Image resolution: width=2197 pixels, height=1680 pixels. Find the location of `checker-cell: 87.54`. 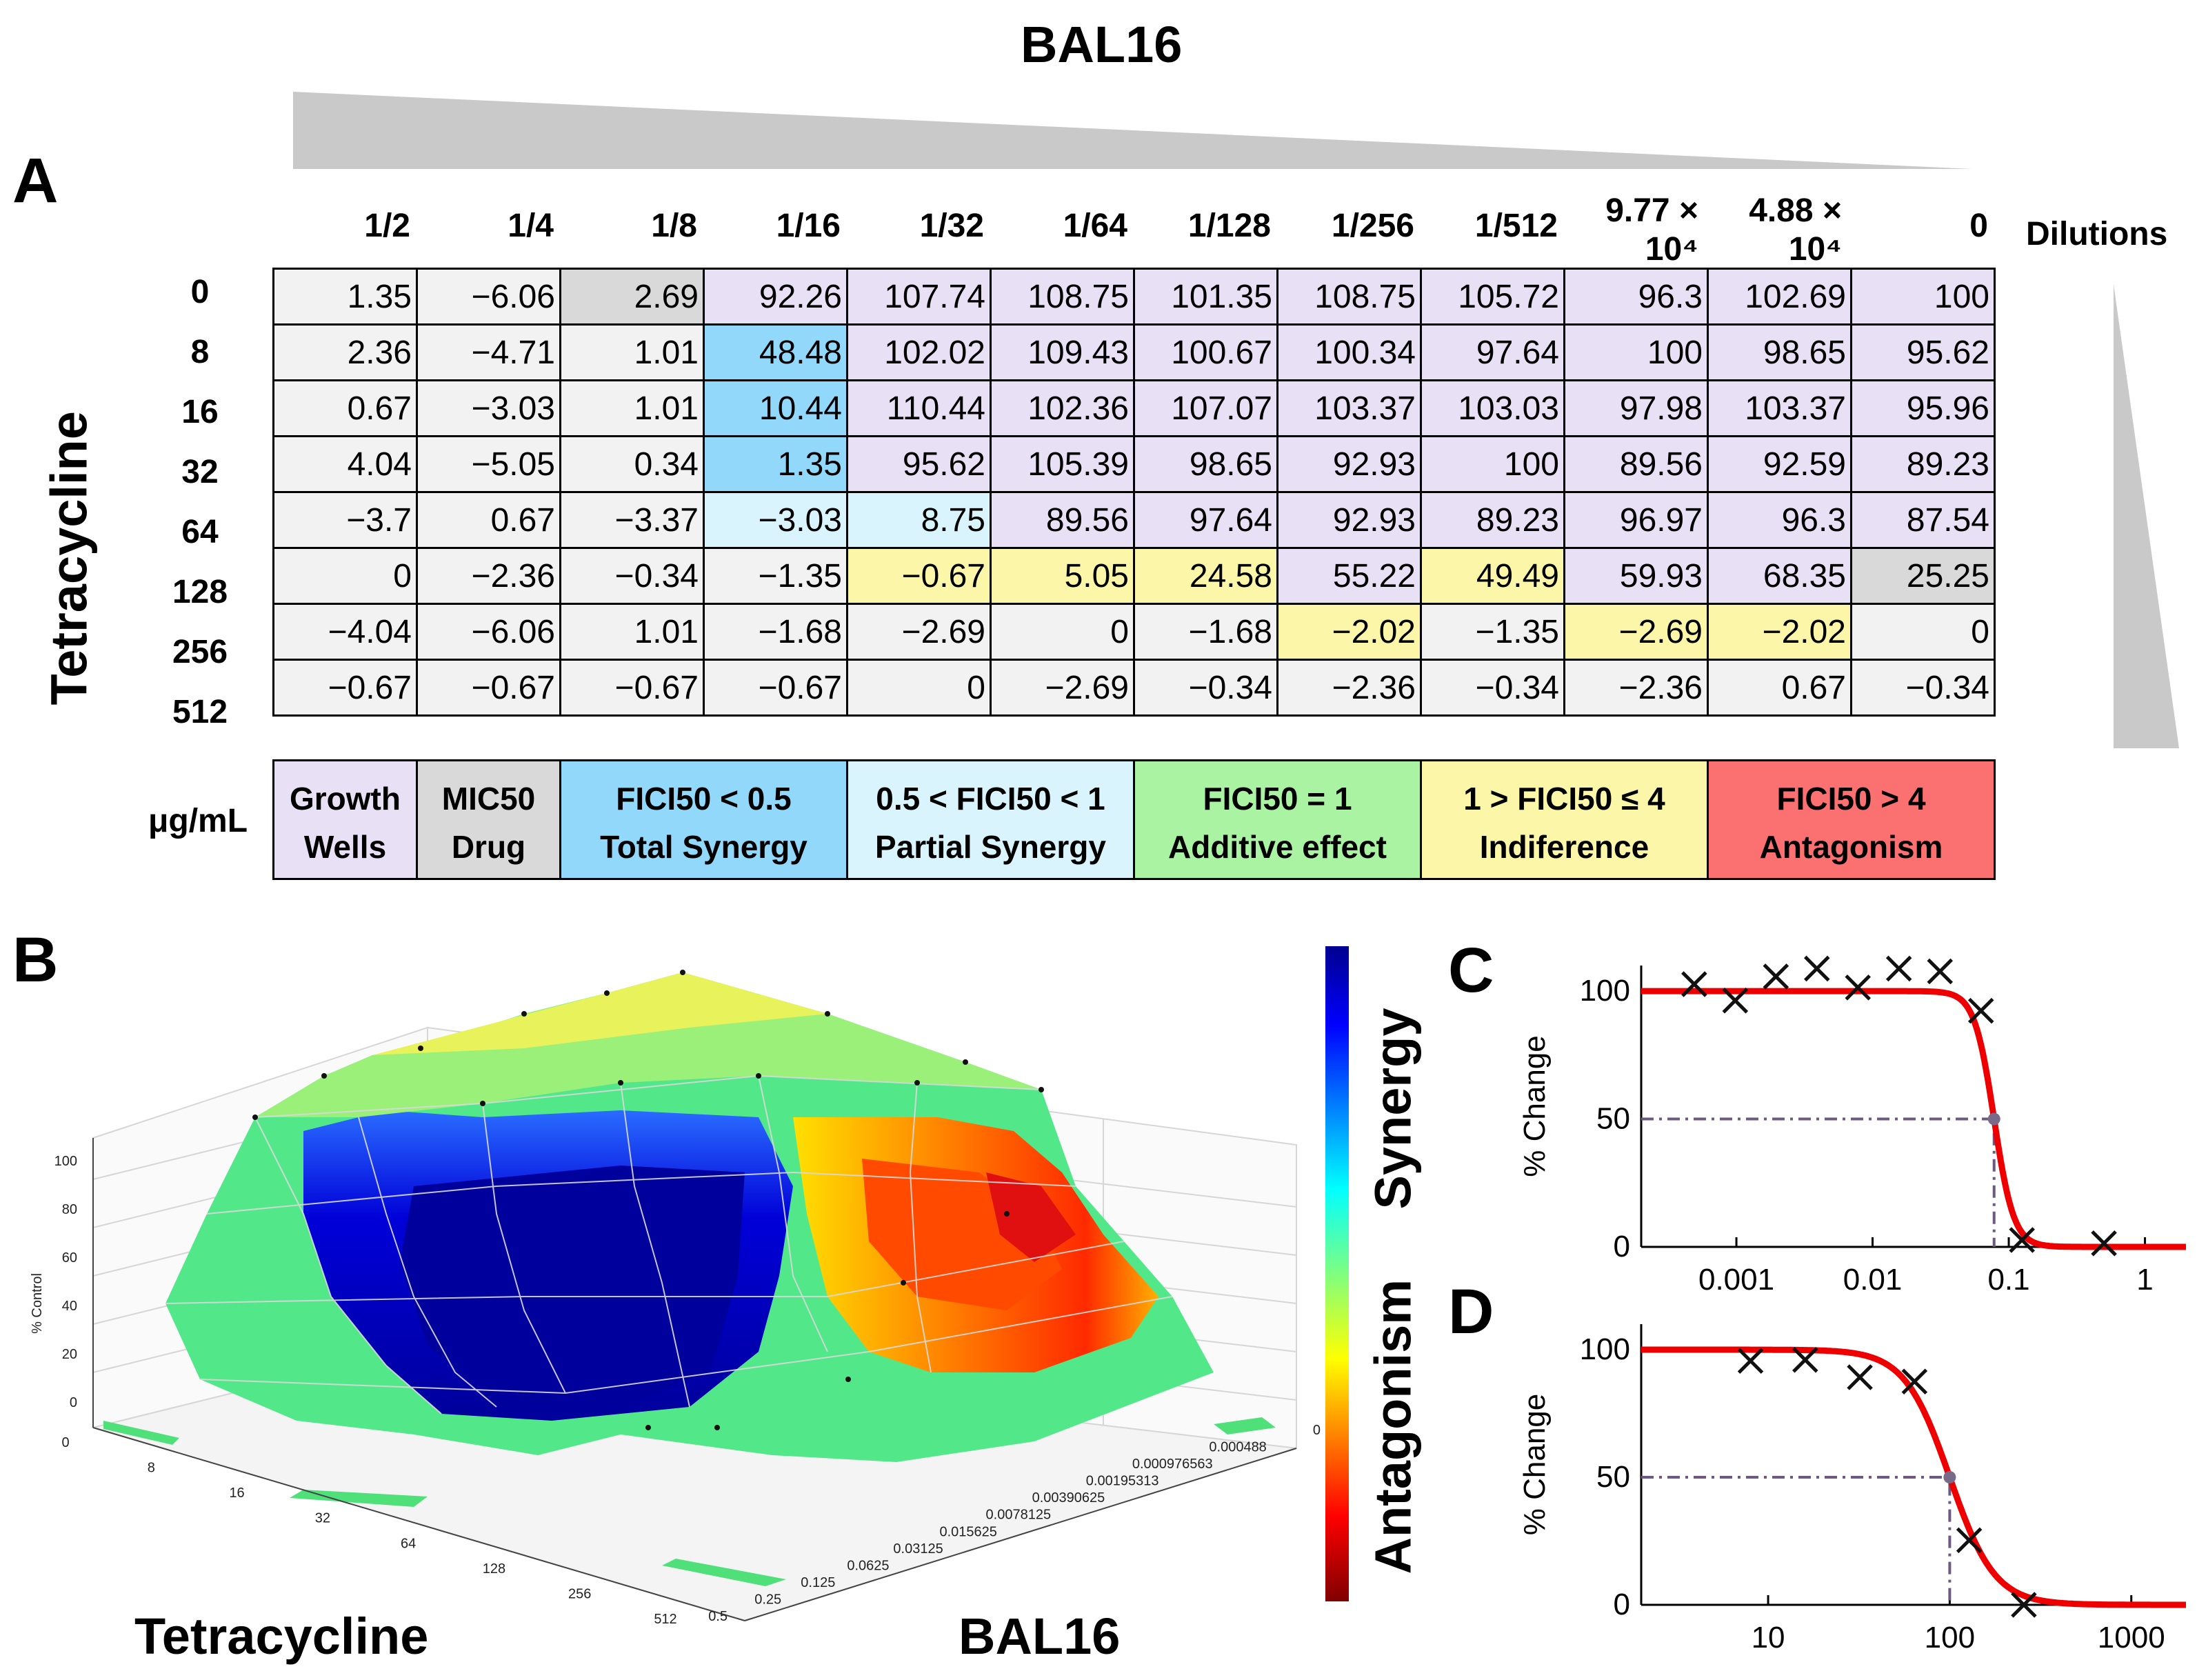

checker-cell: 87.54 is located at coordinates (1923, 520).